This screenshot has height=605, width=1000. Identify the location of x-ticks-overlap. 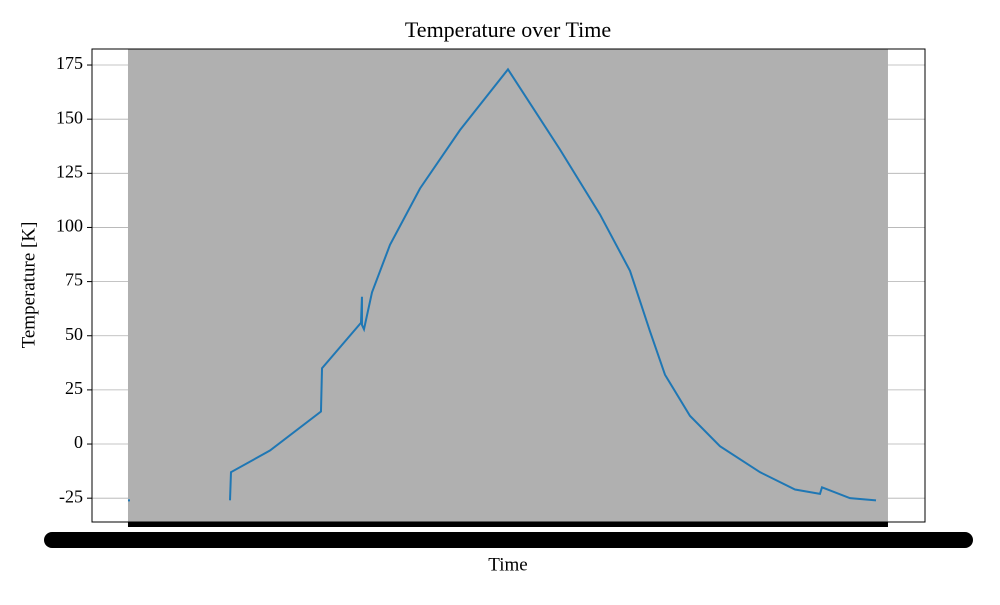
(507, 524).